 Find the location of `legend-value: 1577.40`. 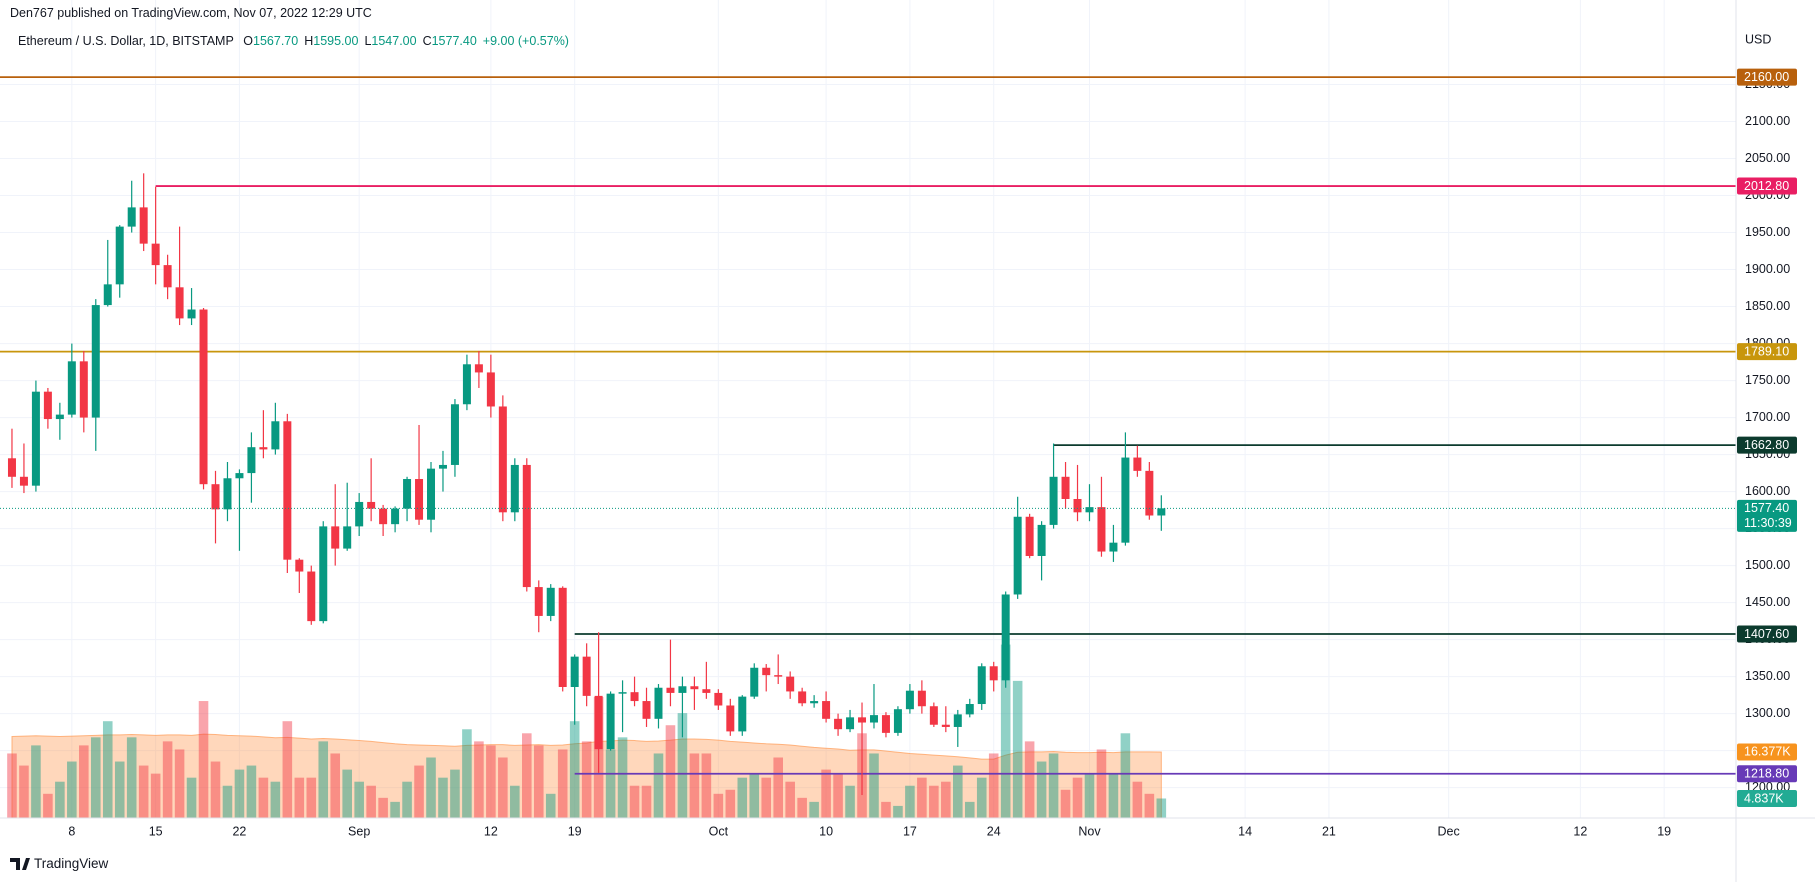

legend-value: 1577.40 is located at coordinates (454, 41).